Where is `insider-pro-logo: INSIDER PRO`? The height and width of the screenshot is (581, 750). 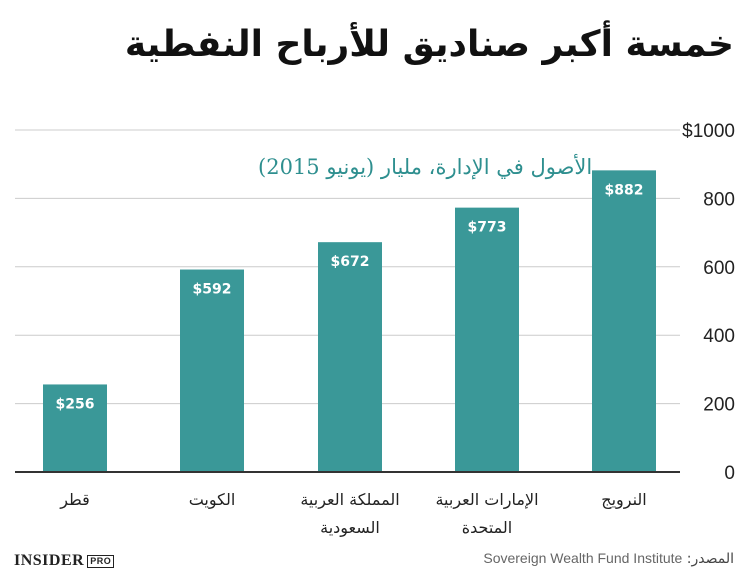 insider-pro-logo: INSIDER PRO is located at coordinates (64, 561).